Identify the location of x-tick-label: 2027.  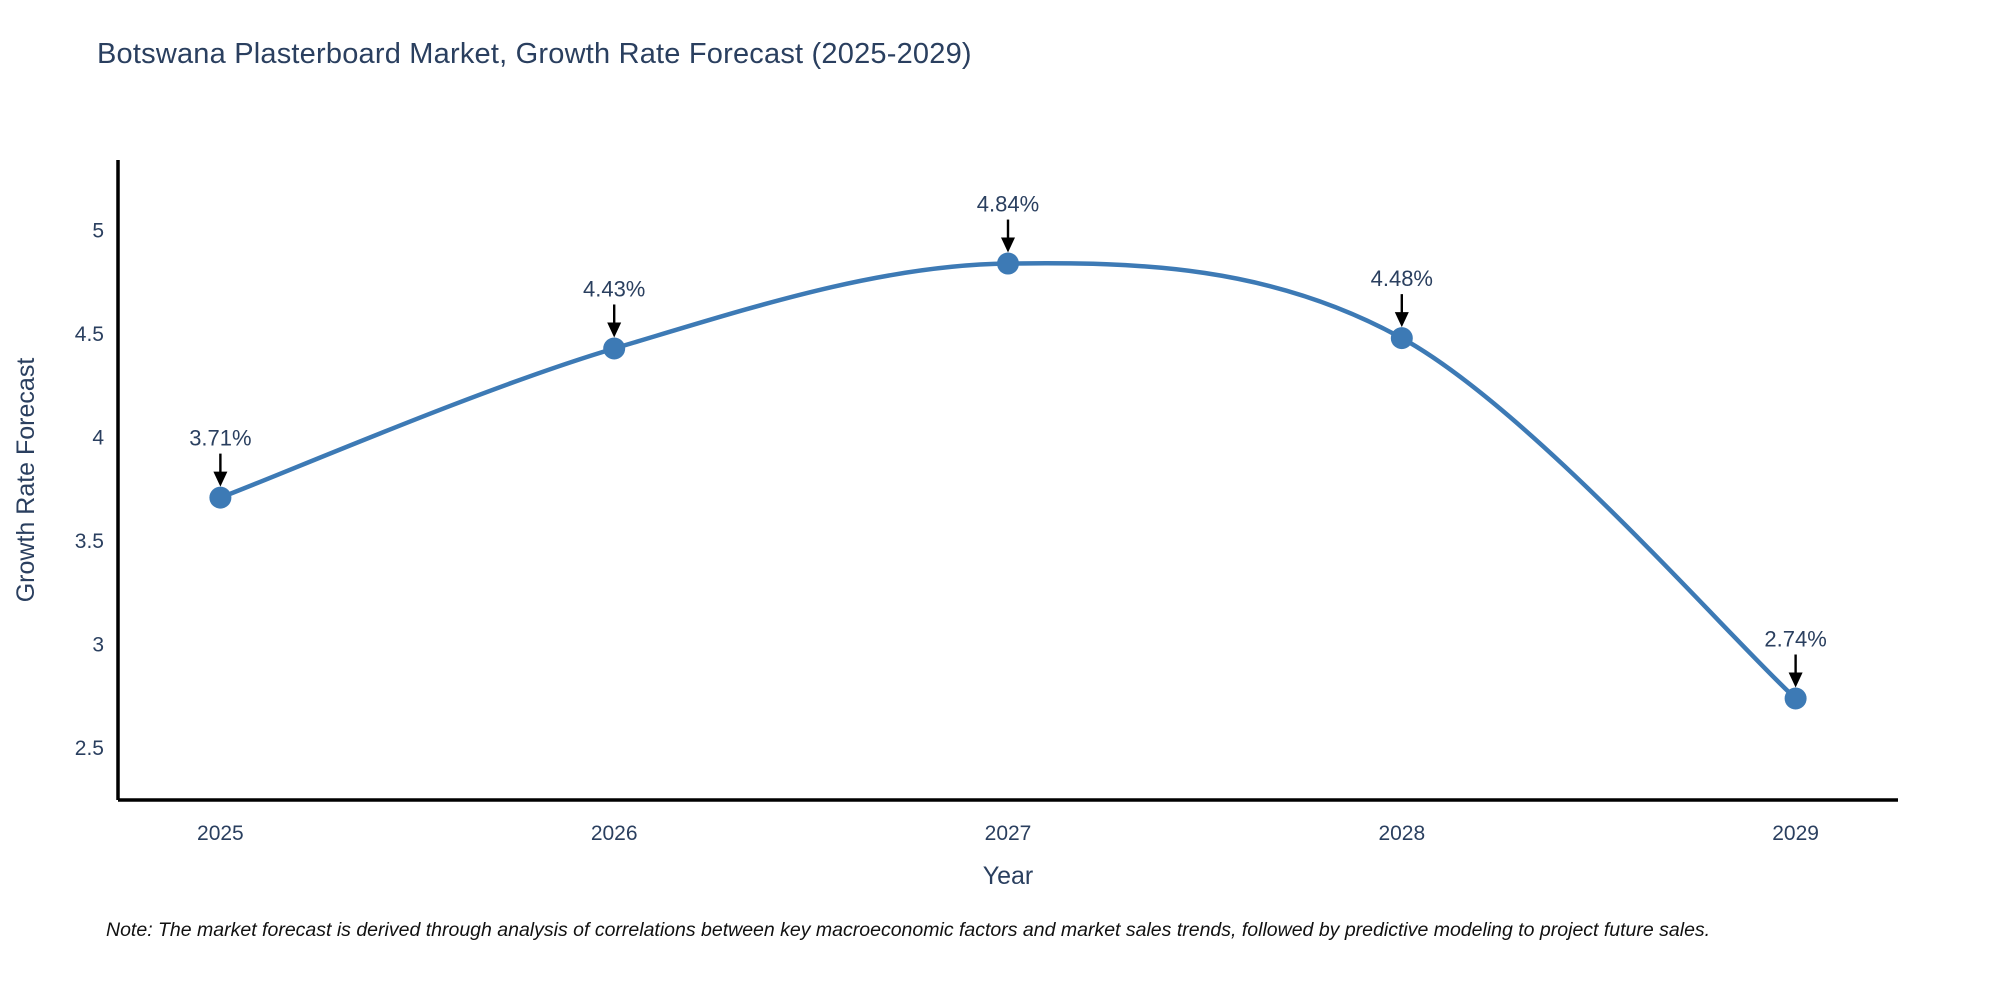
(1008, 833).